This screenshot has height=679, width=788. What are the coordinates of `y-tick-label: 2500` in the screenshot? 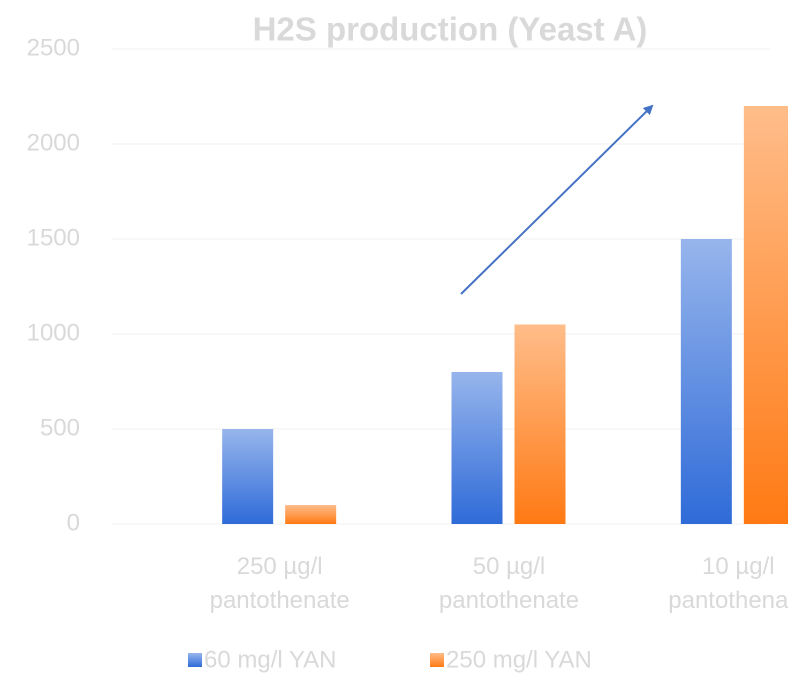 It's located at (53, 47).